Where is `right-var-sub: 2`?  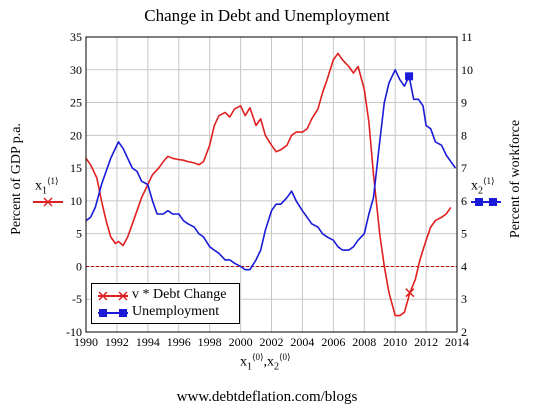 right-var-sub: 2 is located at coordinates (480, 191).